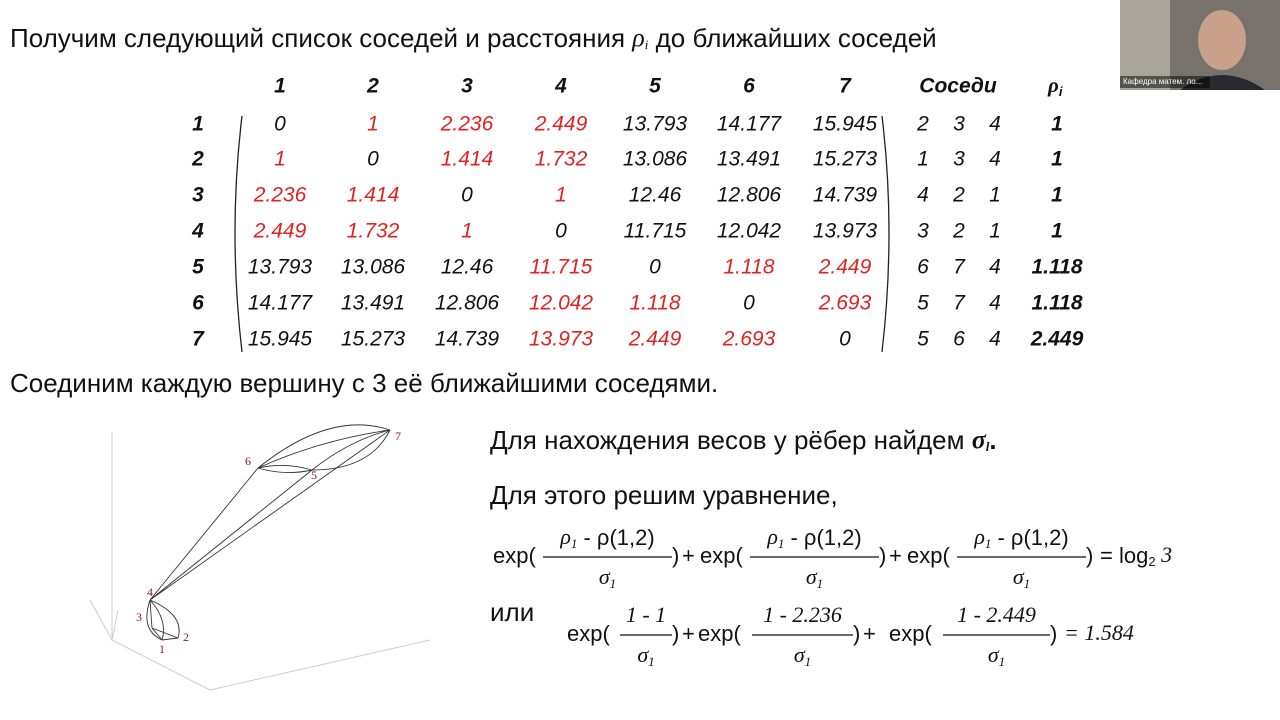 This screenshot has width=1280, height=720. I want to click on graph-plot, so click(260, 557).